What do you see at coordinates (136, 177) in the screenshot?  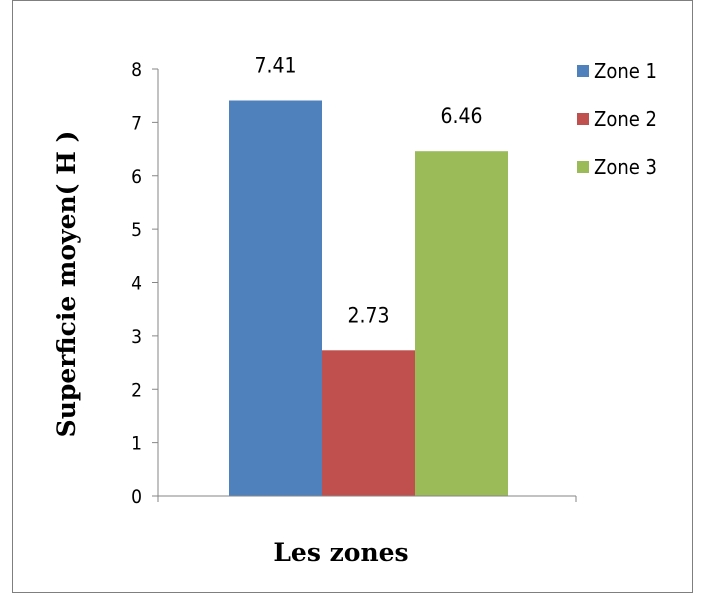 I see `y-tick-label-6: 6` at bounding box center [136, 177].